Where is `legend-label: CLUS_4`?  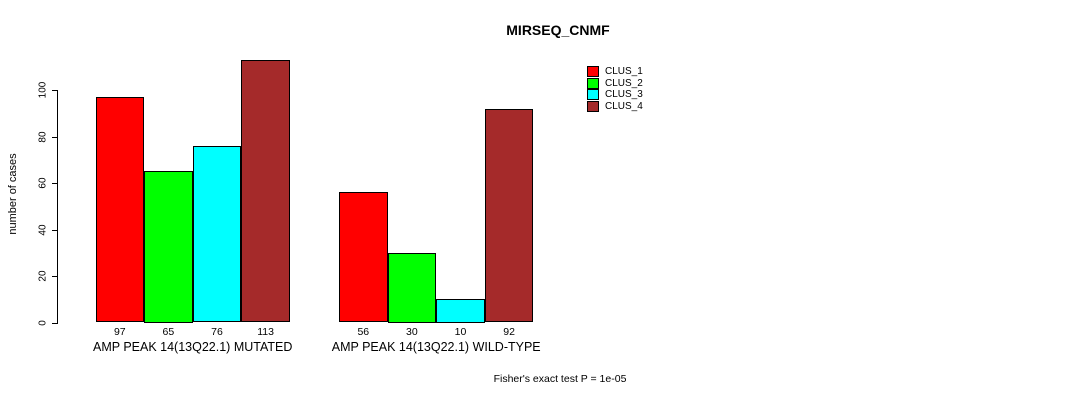 legend-label: CLUS_4 is located at coordinates (624, 107).